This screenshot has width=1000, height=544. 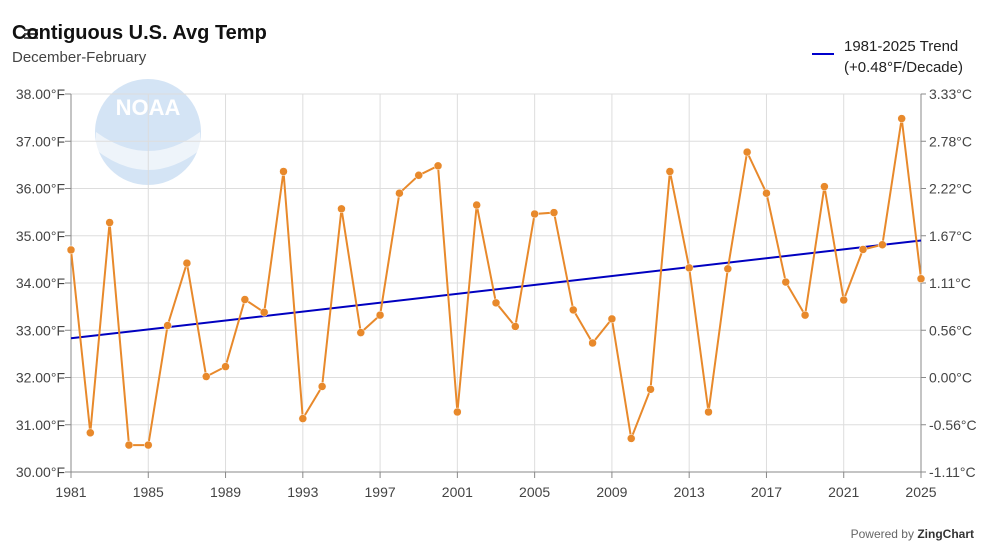 I want to click on x-tick-label: 1985, so click(x=148, y=492).